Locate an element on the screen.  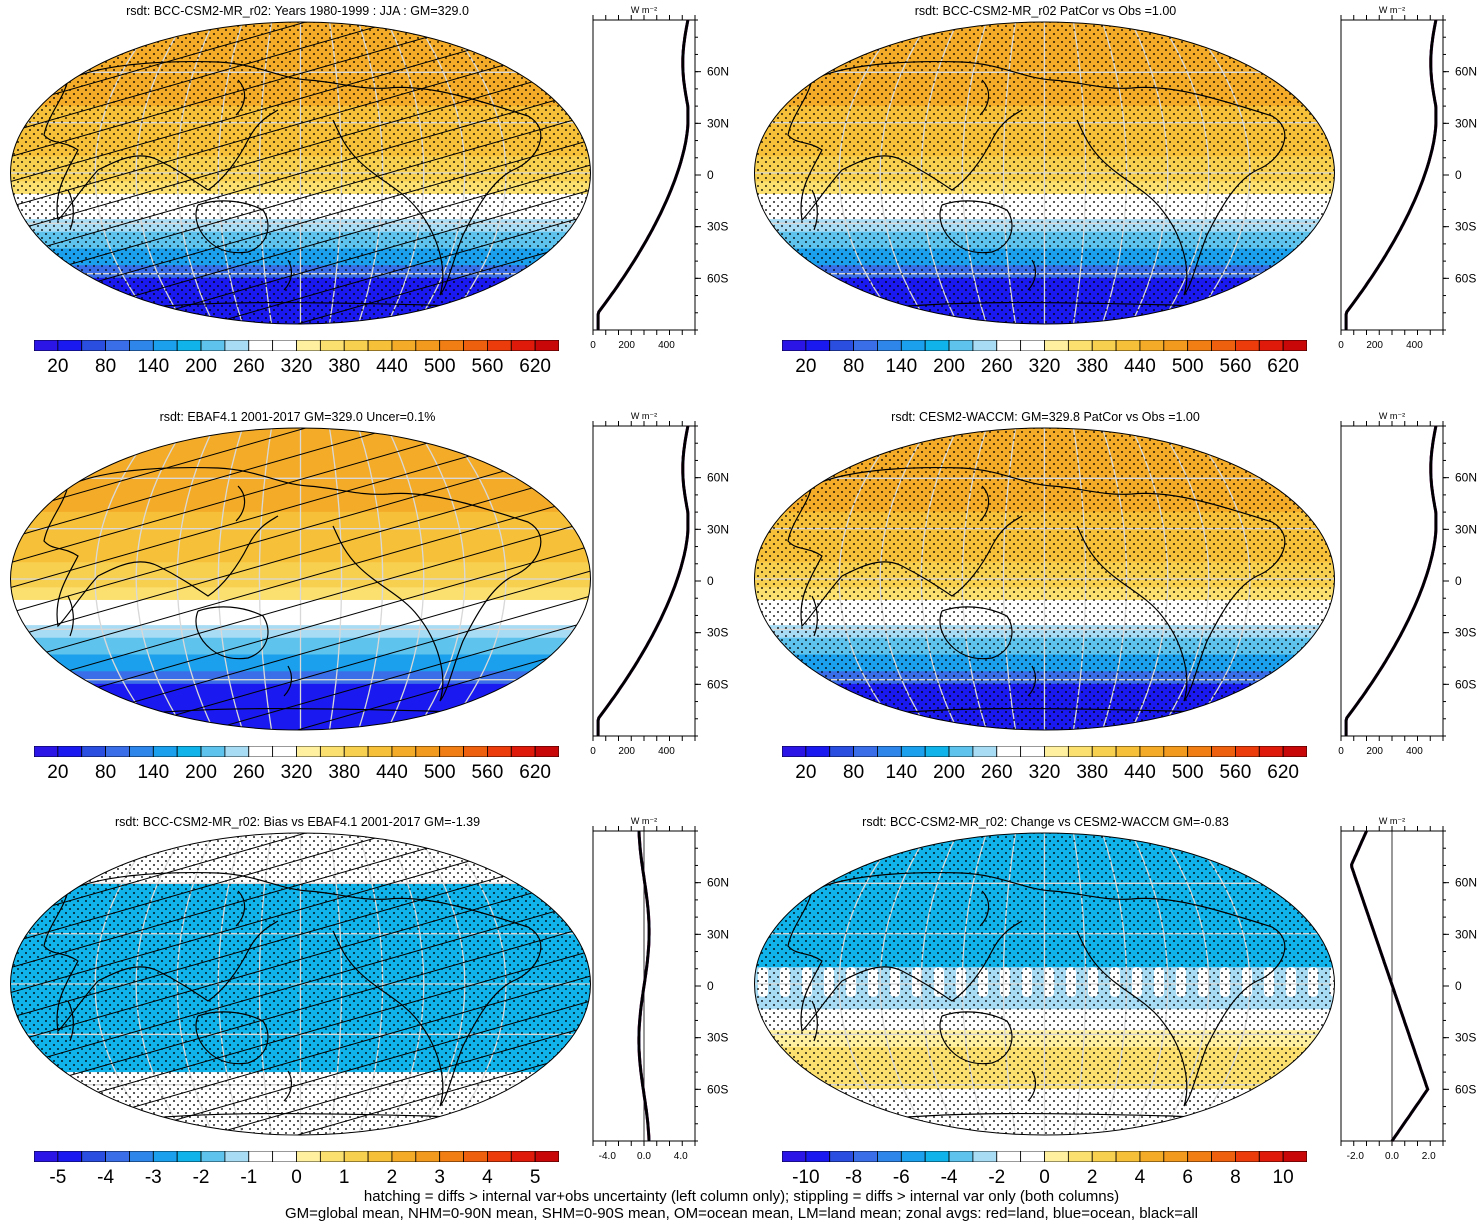
colorbar-tick-label: -2 is located at coordinates (997, 1177).